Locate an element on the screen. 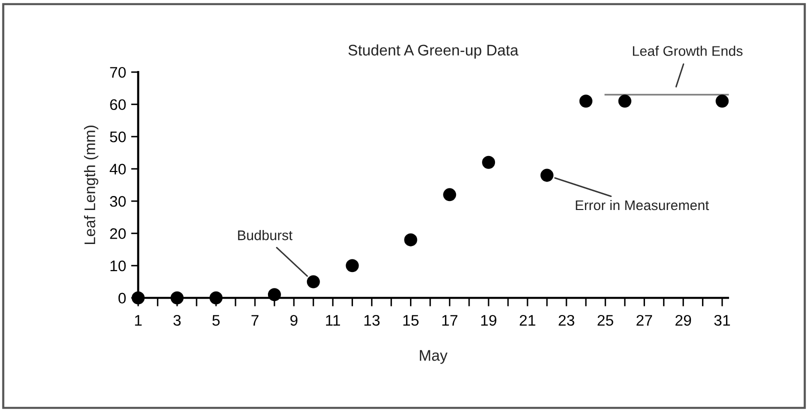 This screenshot has width=808, height=412. x-tick-label: 23 is located at coordinates (566, 320).